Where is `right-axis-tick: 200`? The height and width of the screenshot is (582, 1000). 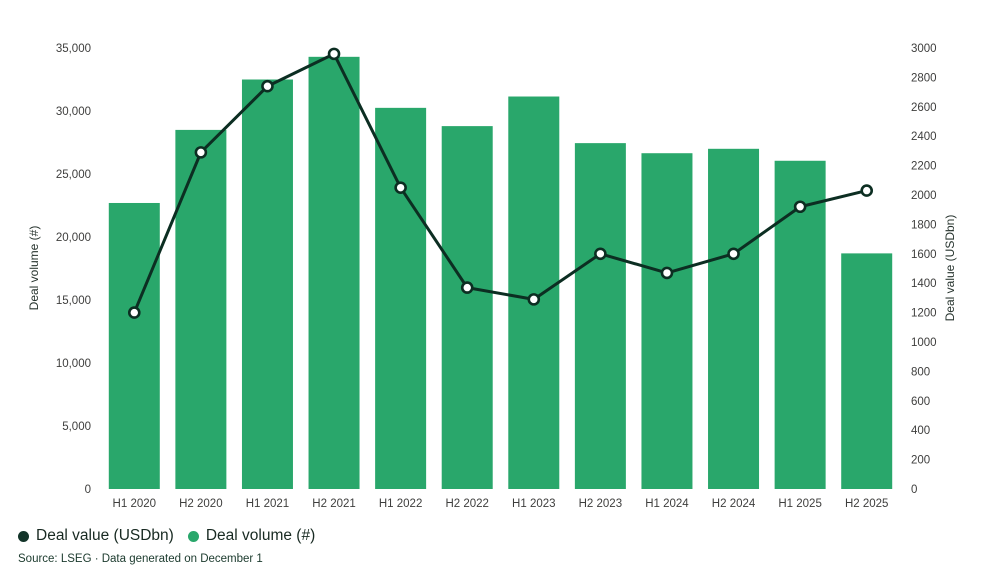
right-axis-tick: 200 is located at coordinates (920, 461).